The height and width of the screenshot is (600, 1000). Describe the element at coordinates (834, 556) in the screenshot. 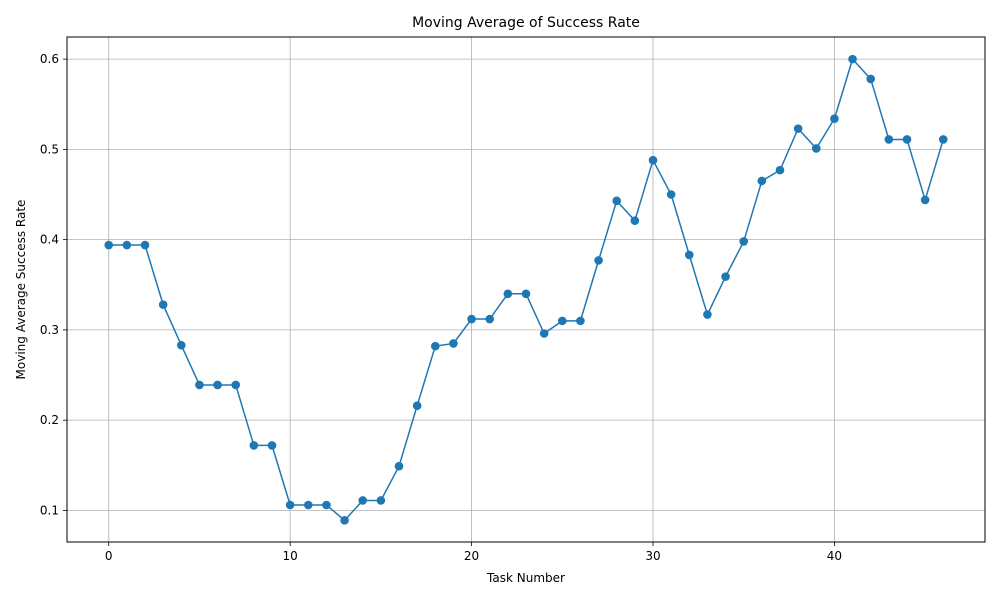

I see `x-tick-label: 40` at that location.